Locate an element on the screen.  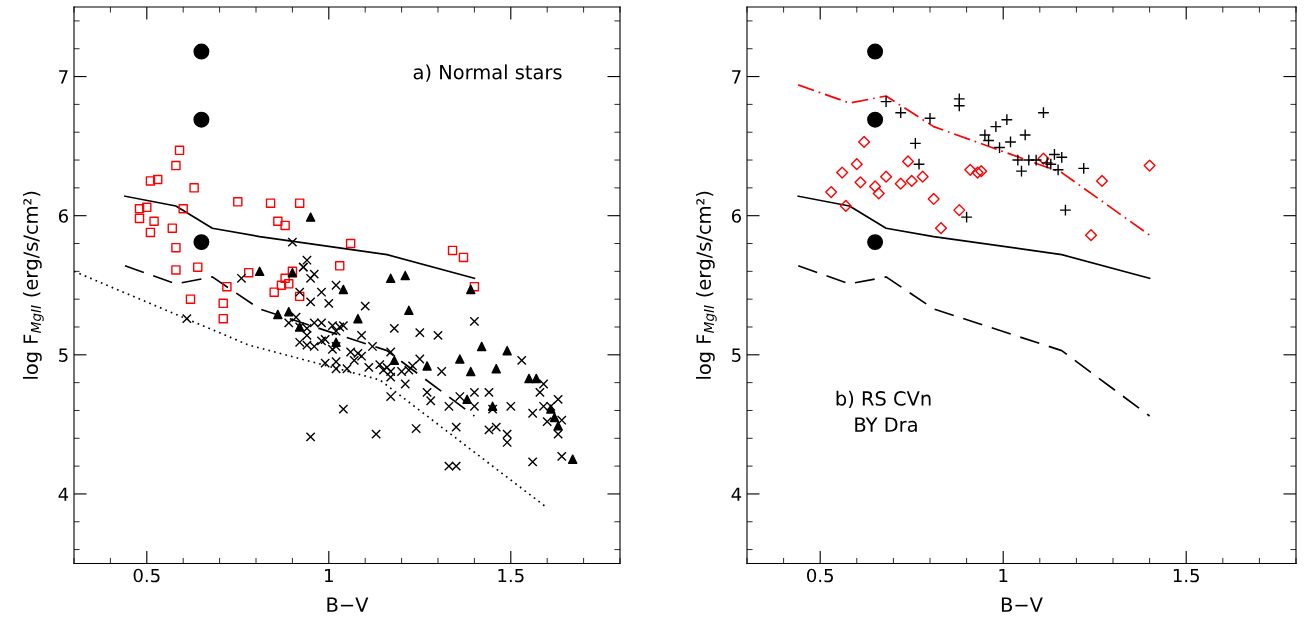
annotation: b) RS CVn BY Dra is located at coordinates (883, 411).